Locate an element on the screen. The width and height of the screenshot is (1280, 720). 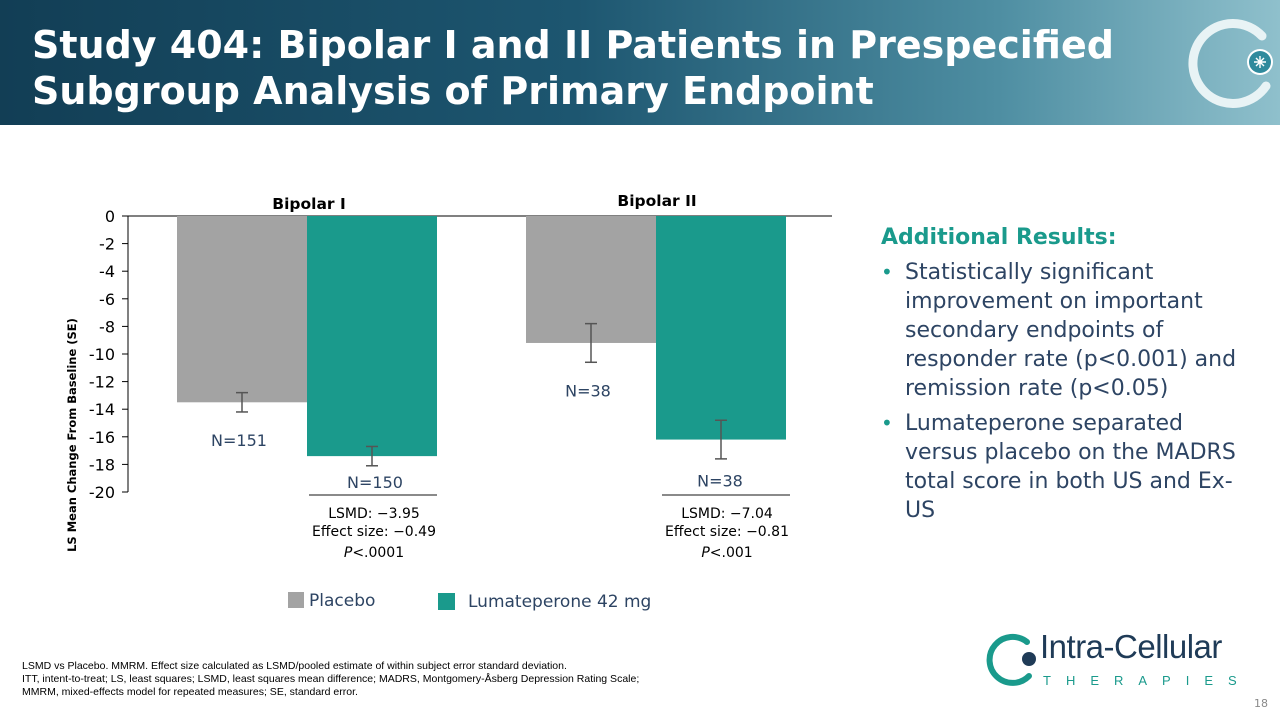
lsmd-label-2: LSMD: −7.04 is located at coordinates (727, 514).